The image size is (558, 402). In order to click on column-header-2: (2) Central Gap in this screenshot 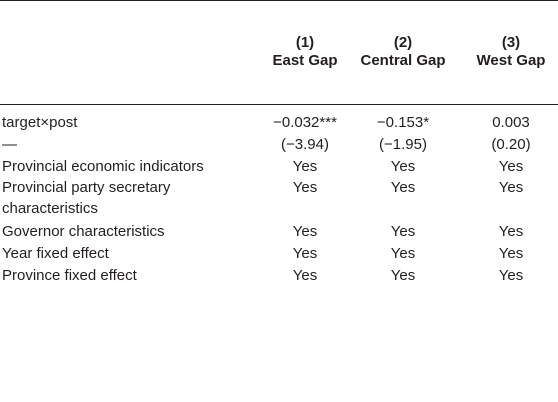, I will do `click(403, 52)`.